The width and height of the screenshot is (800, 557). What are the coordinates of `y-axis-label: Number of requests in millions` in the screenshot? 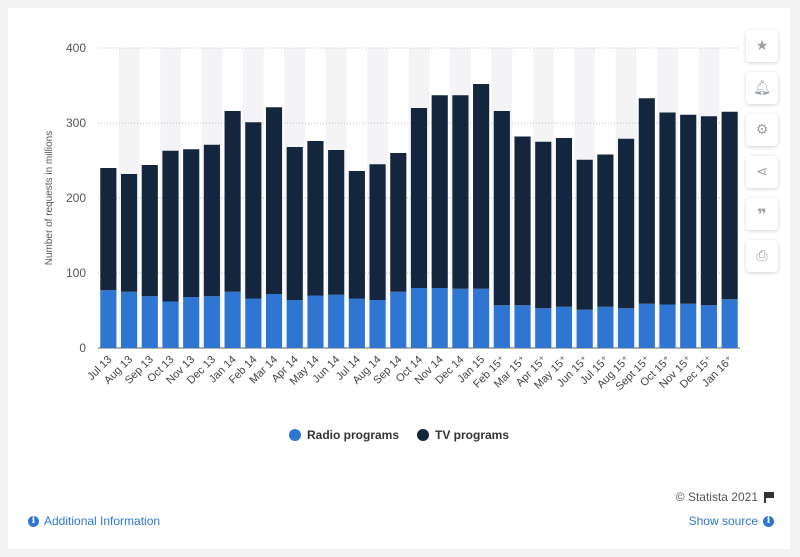 It's located at (49, 198).